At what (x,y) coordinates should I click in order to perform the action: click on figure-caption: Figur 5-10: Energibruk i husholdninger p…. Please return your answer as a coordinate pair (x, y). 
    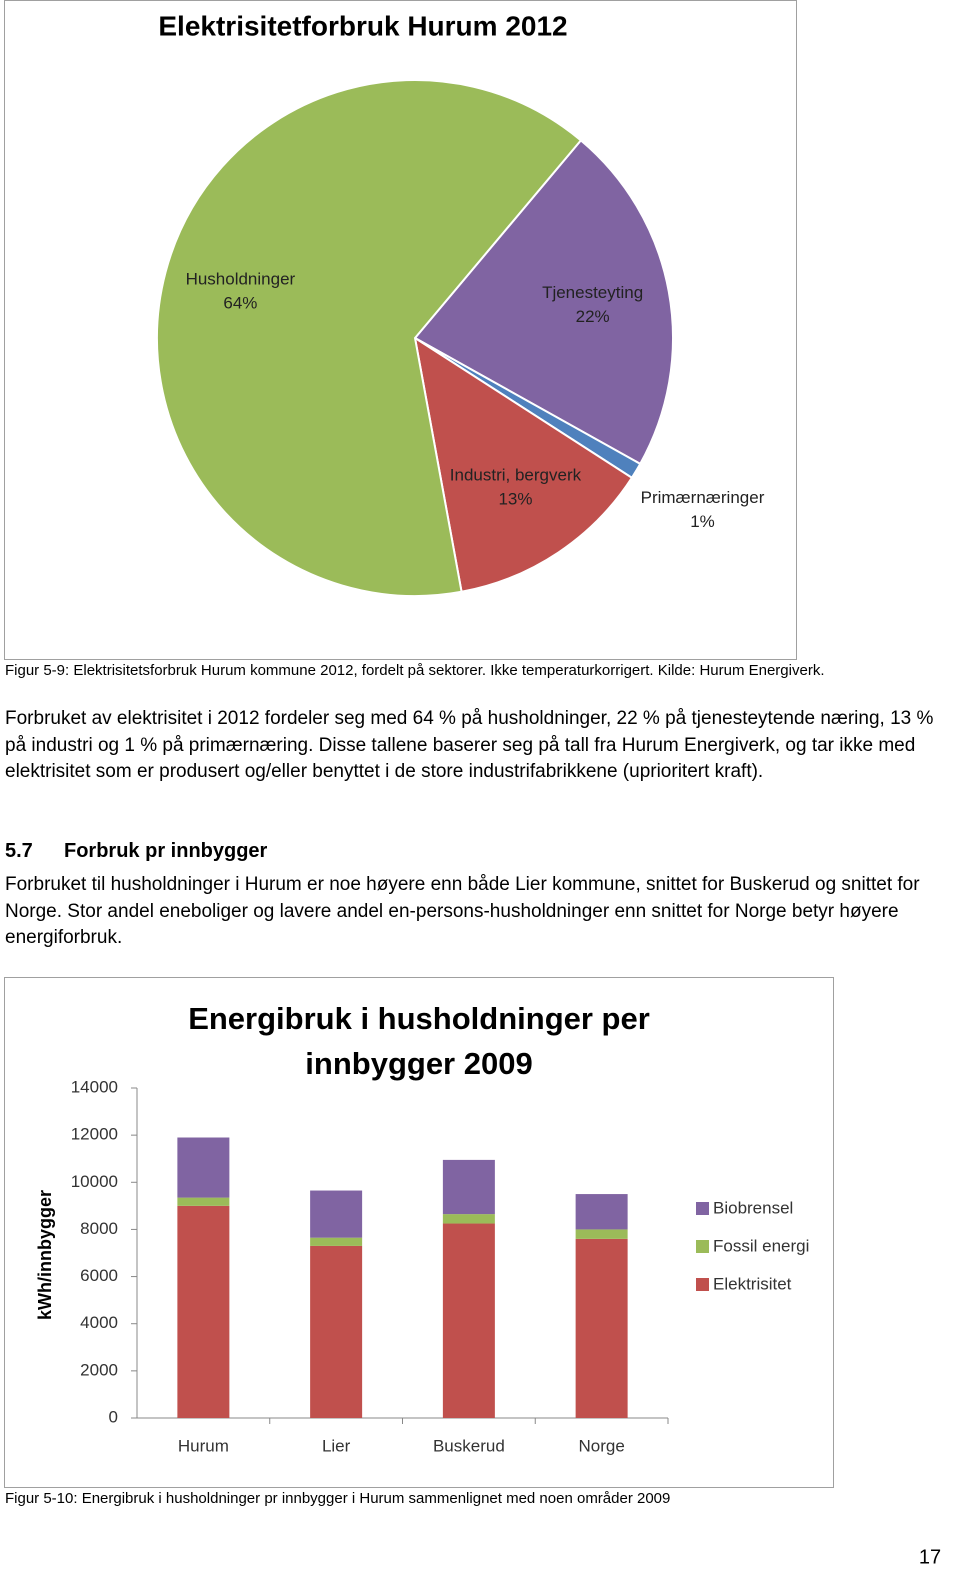
    Looking at the image, I should click on (338, 1498).